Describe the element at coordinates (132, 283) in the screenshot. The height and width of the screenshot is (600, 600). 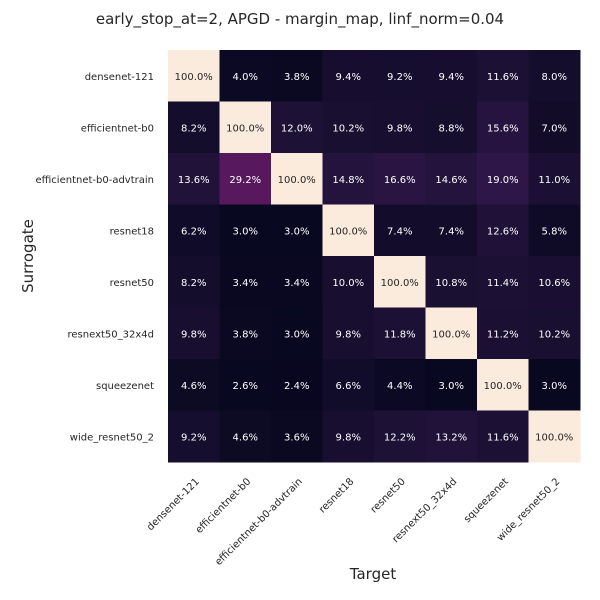
I see `y-tick-label: resnet50` at that location.